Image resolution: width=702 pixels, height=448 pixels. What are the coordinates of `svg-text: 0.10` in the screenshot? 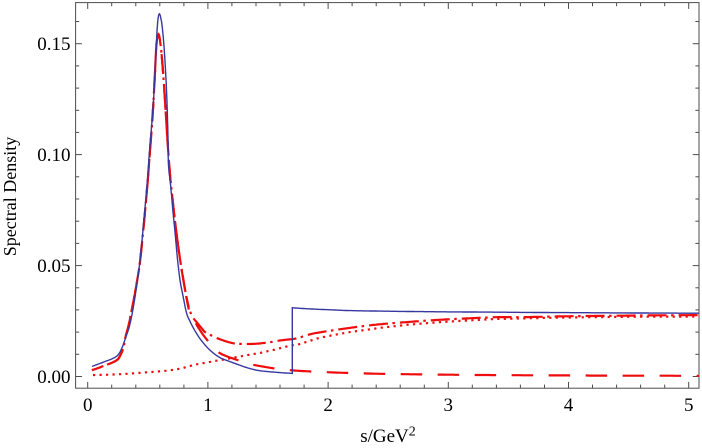 It's located at (53, 155).